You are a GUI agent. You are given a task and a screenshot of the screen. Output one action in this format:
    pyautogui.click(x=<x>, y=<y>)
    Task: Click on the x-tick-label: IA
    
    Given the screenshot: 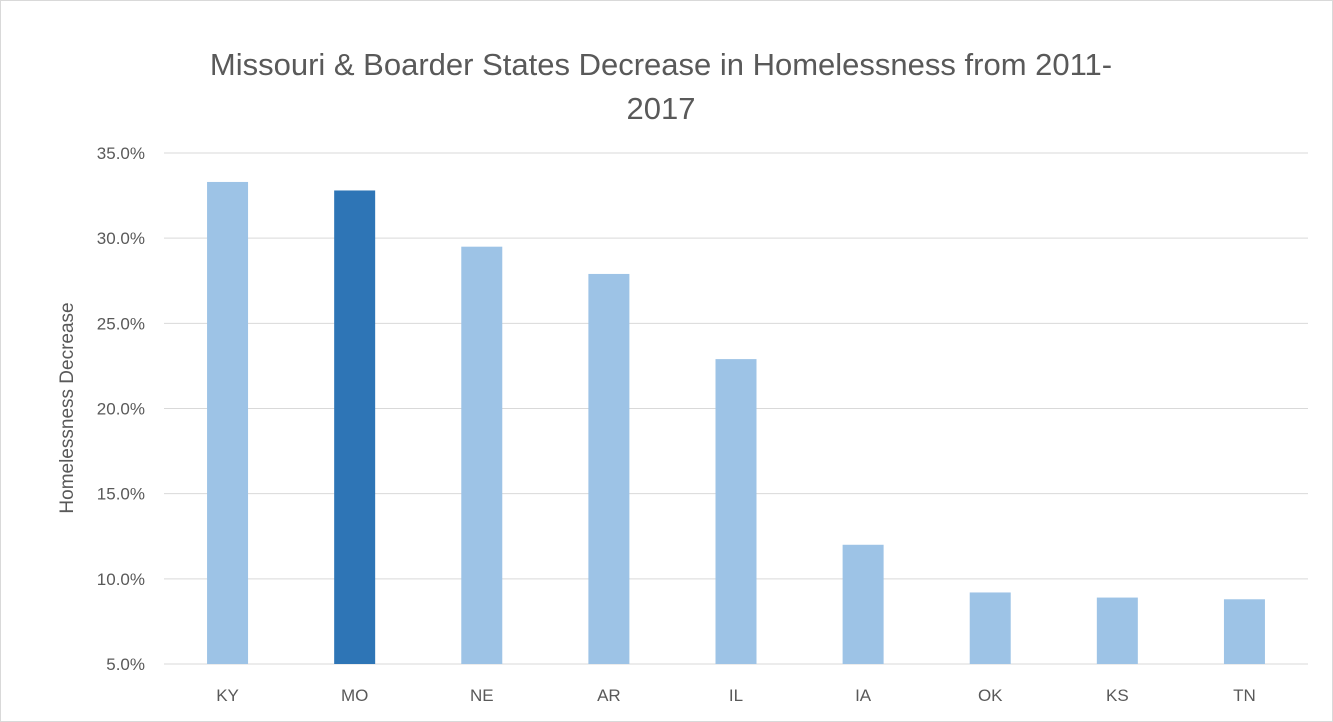 What is the action you would take?
    pyautogui.click(x=863, y=695)
    